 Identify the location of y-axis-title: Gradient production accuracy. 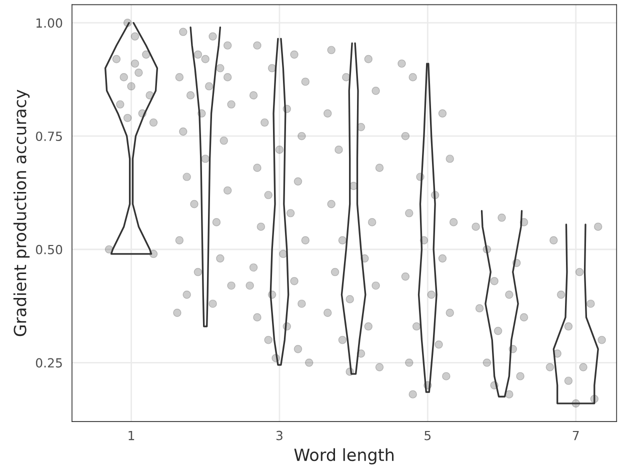
(21, 213).